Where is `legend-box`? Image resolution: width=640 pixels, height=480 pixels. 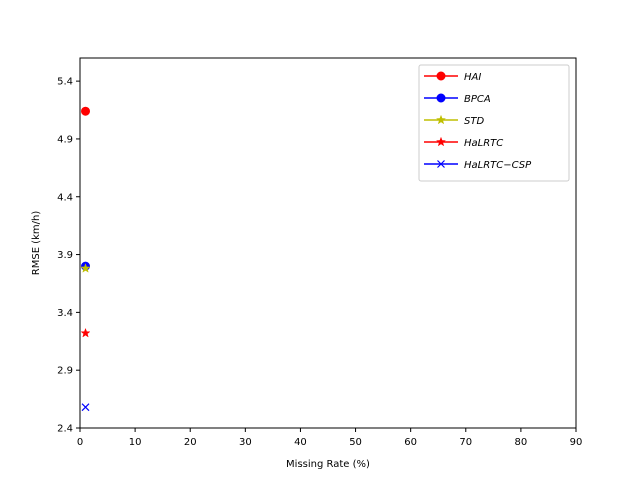
legend-box is located at coordinates (494, 123).